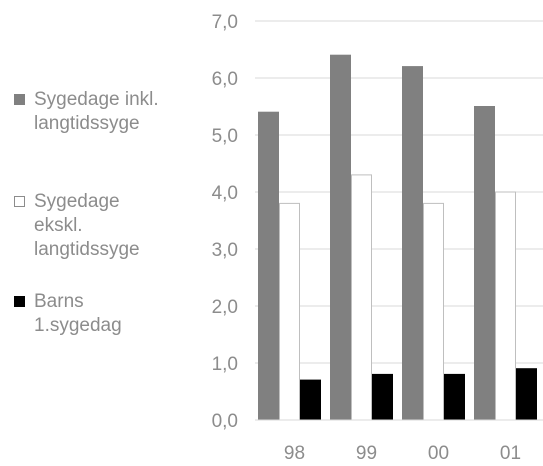 This screenshot has height=466, width=543. I want to click on legend-item-barns: Barns 1.sygedag, so click(68, 314).